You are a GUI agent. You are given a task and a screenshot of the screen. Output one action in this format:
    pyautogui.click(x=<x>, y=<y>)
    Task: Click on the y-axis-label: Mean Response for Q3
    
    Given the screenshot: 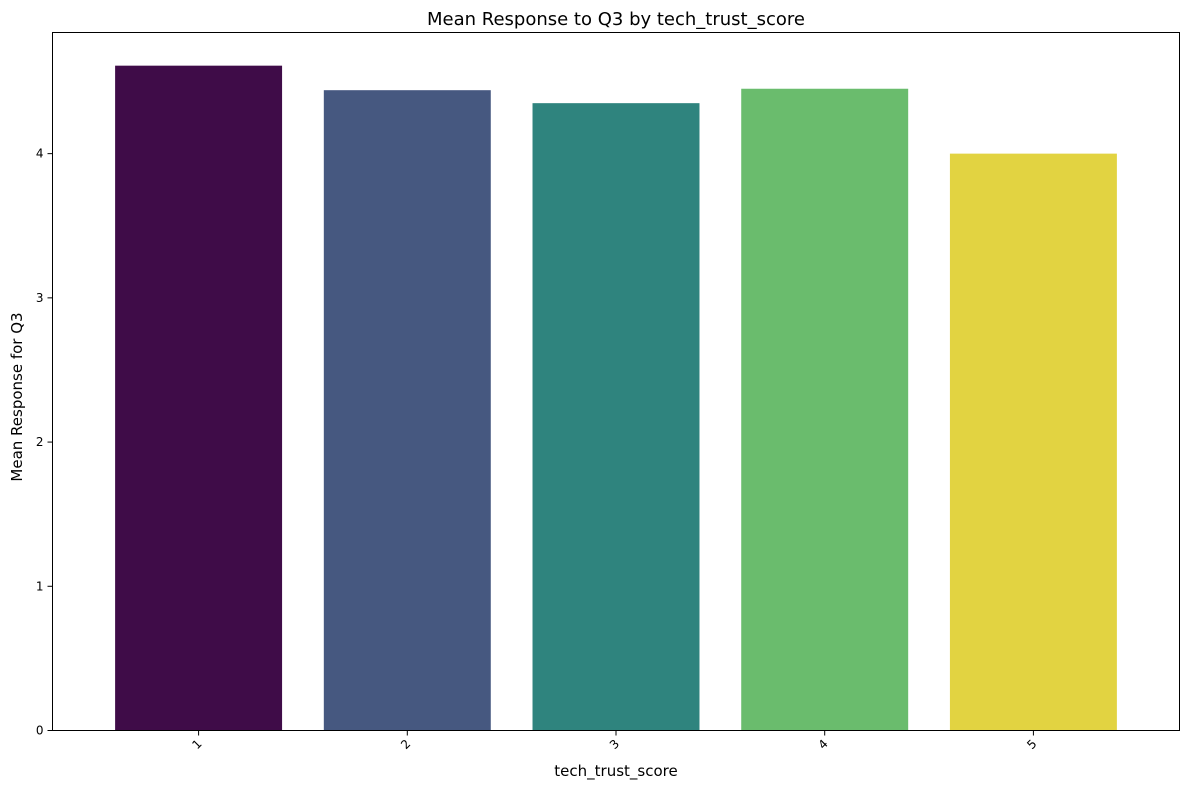 What is the action you would take?
    pyautogui.click(x=17, y=396)
    